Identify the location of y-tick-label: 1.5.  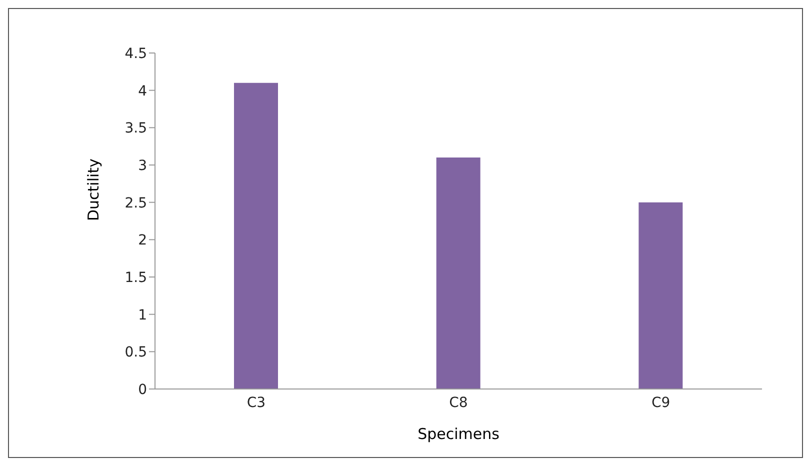
(135, 278).